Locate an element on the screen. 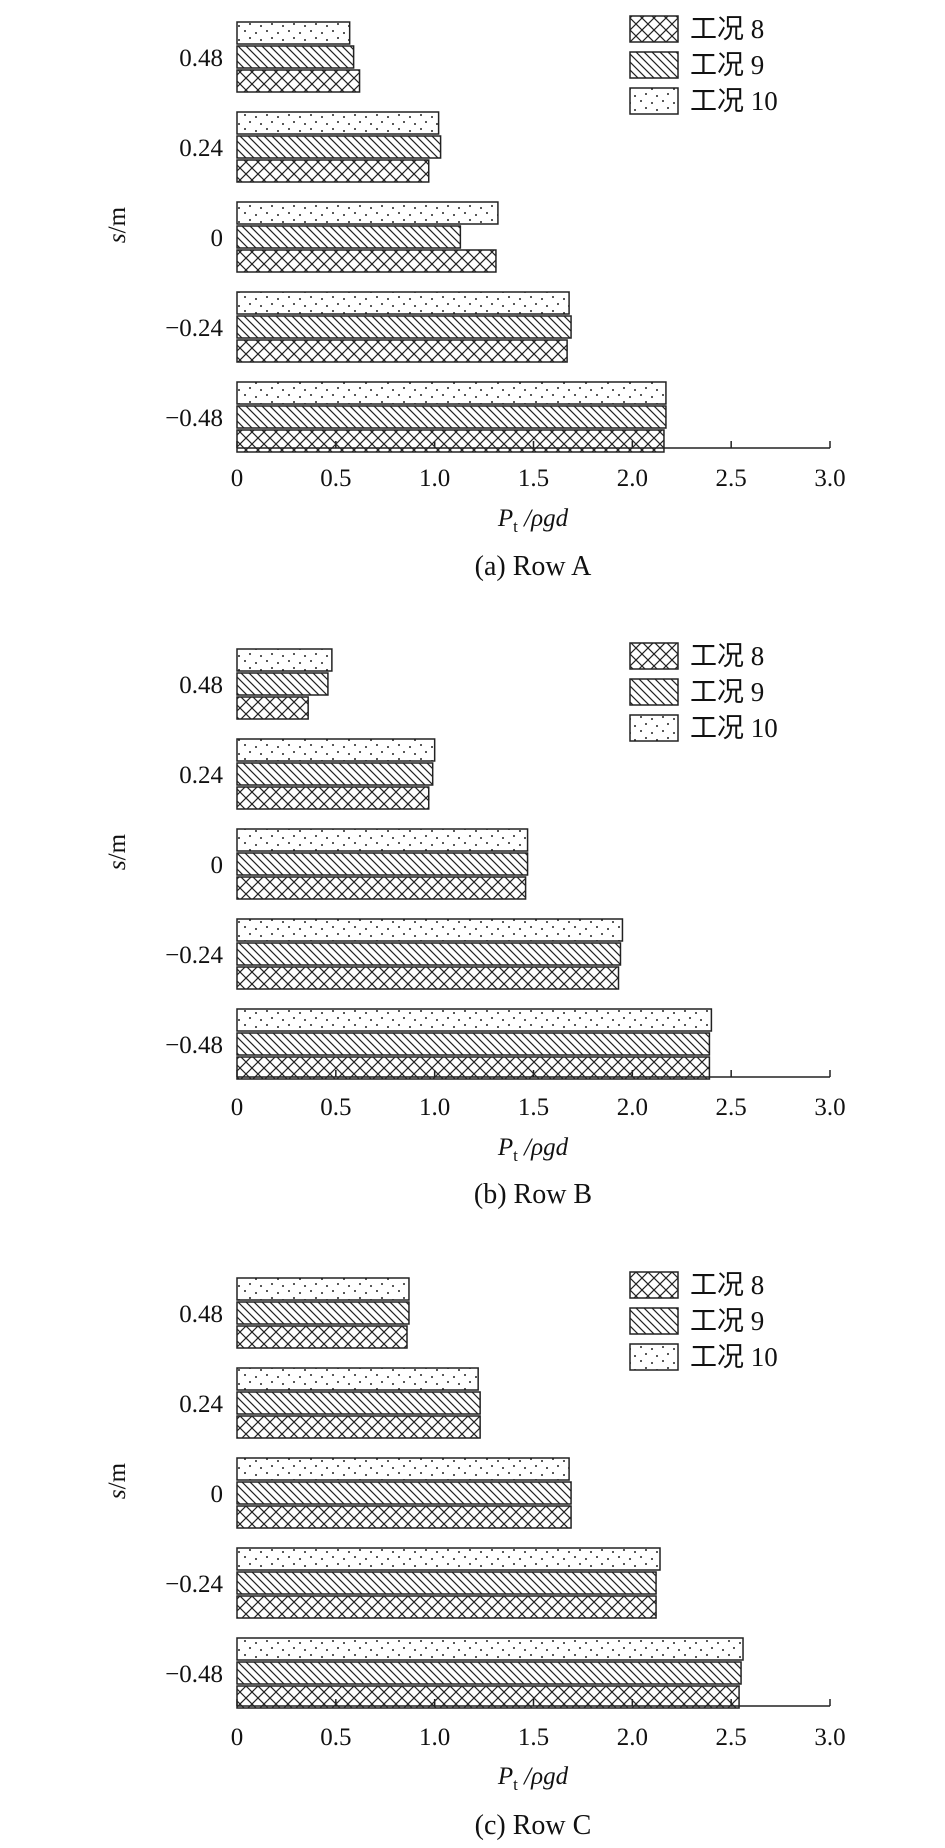  bar-3-cat3-series2 is located at coordinates (404, 1493).